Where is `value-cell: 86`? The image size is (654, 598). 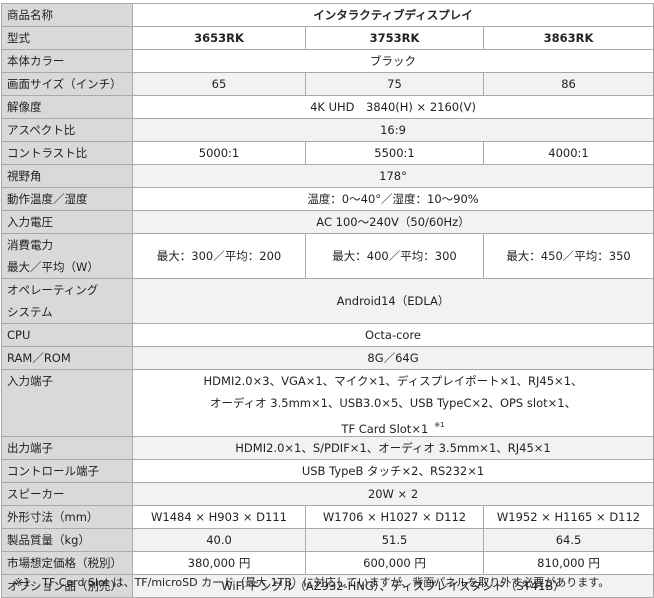
value-cell: 86 is located at coordinates (568, 84).